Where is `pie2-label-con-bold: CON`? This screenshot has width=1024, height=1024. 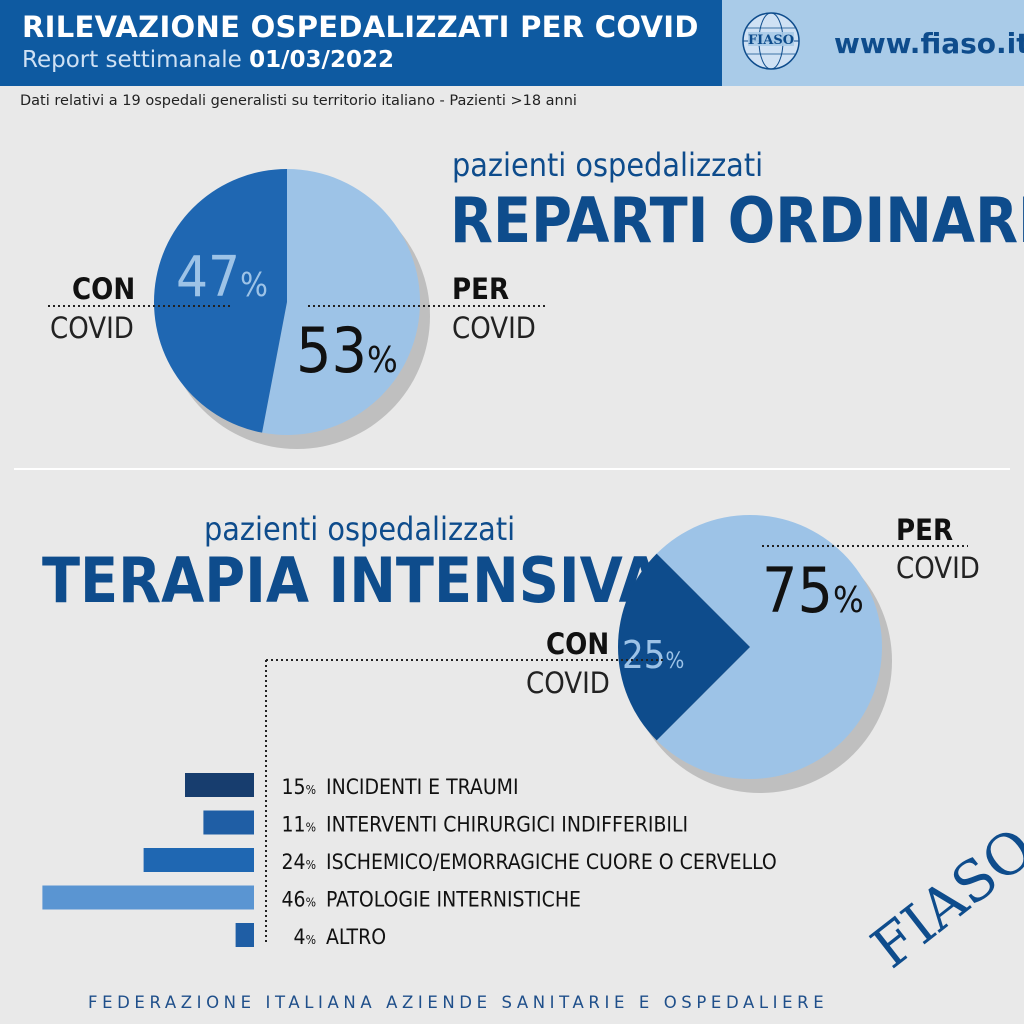 pie2-label-con-bold: CON is located at coordinates (577, 644).